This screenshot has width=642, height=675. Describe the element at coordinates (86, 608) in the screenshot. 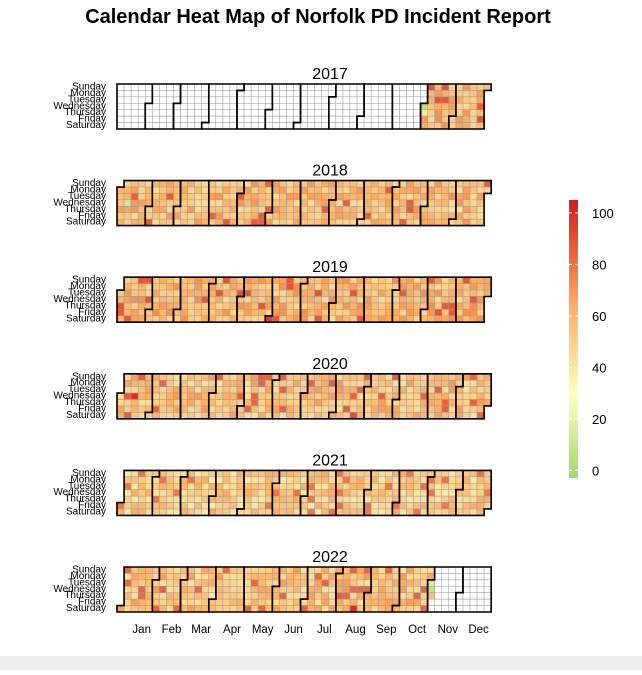

I see `weekday-label: Saturday` at that location.